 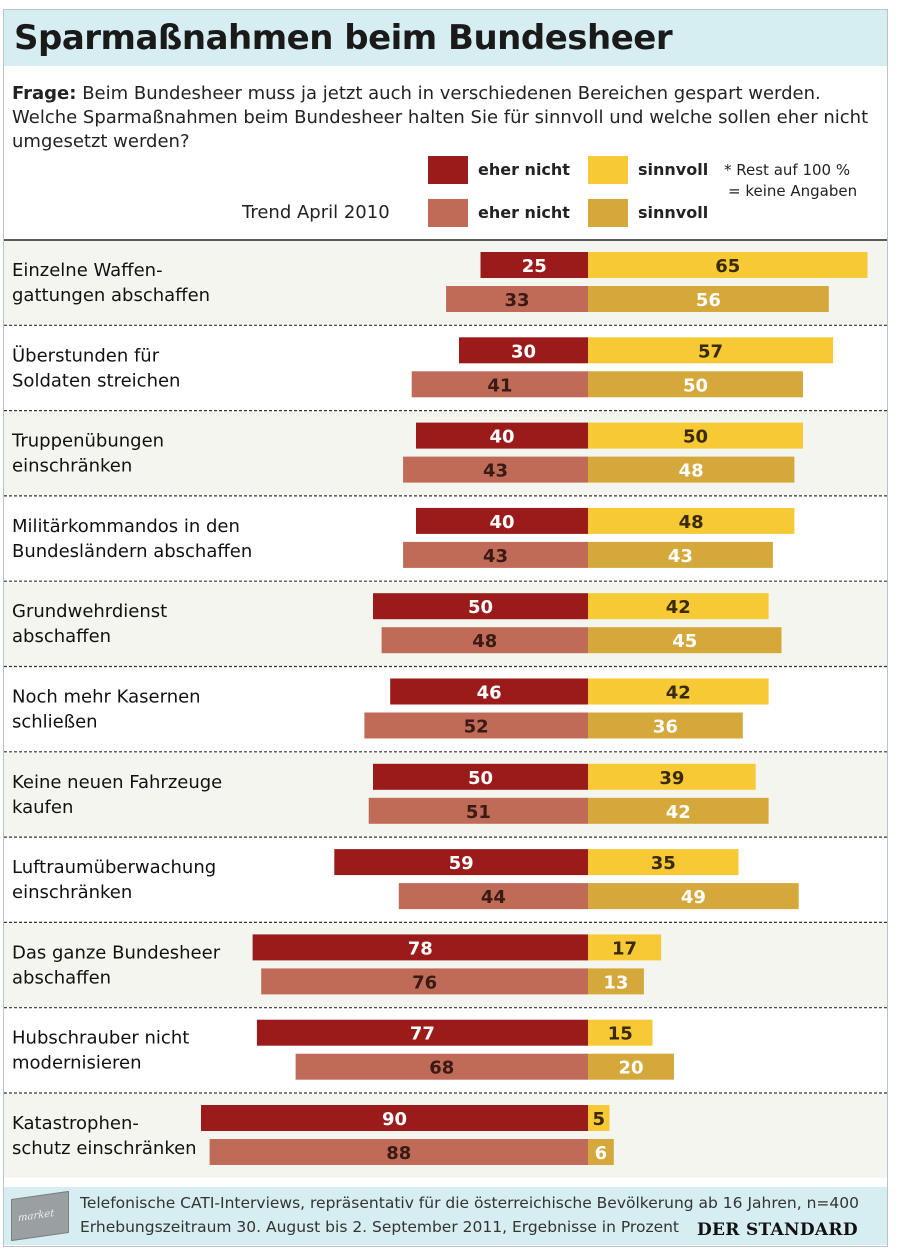 What do you see at coordinates (104, 1148) in the screenshot?
I see `category-label: schutz einschränken` at bounding box center [104, 1148].